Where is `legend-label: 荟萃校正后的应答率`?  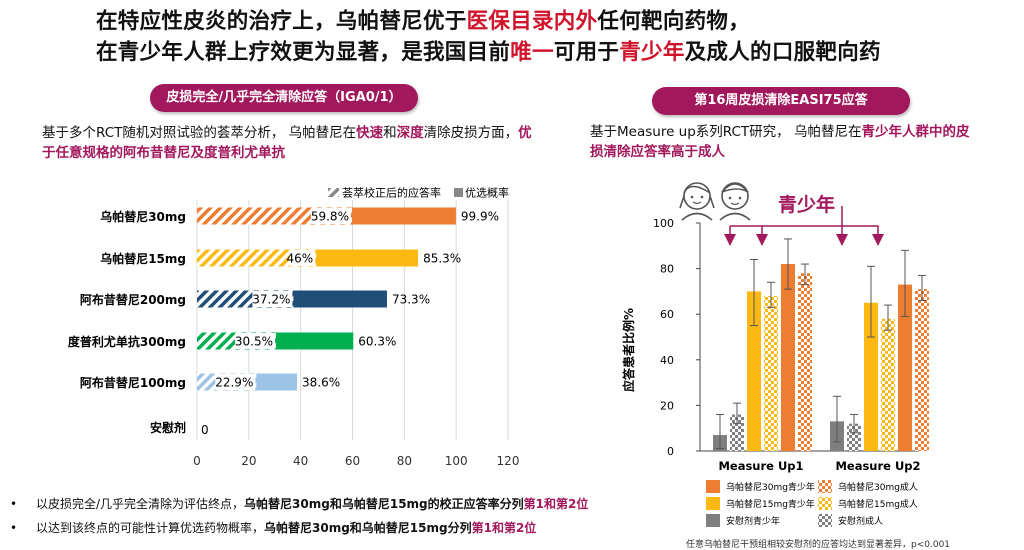
legend-label: 荟萃校正后的应答率 is located at coordinates (391, 193).